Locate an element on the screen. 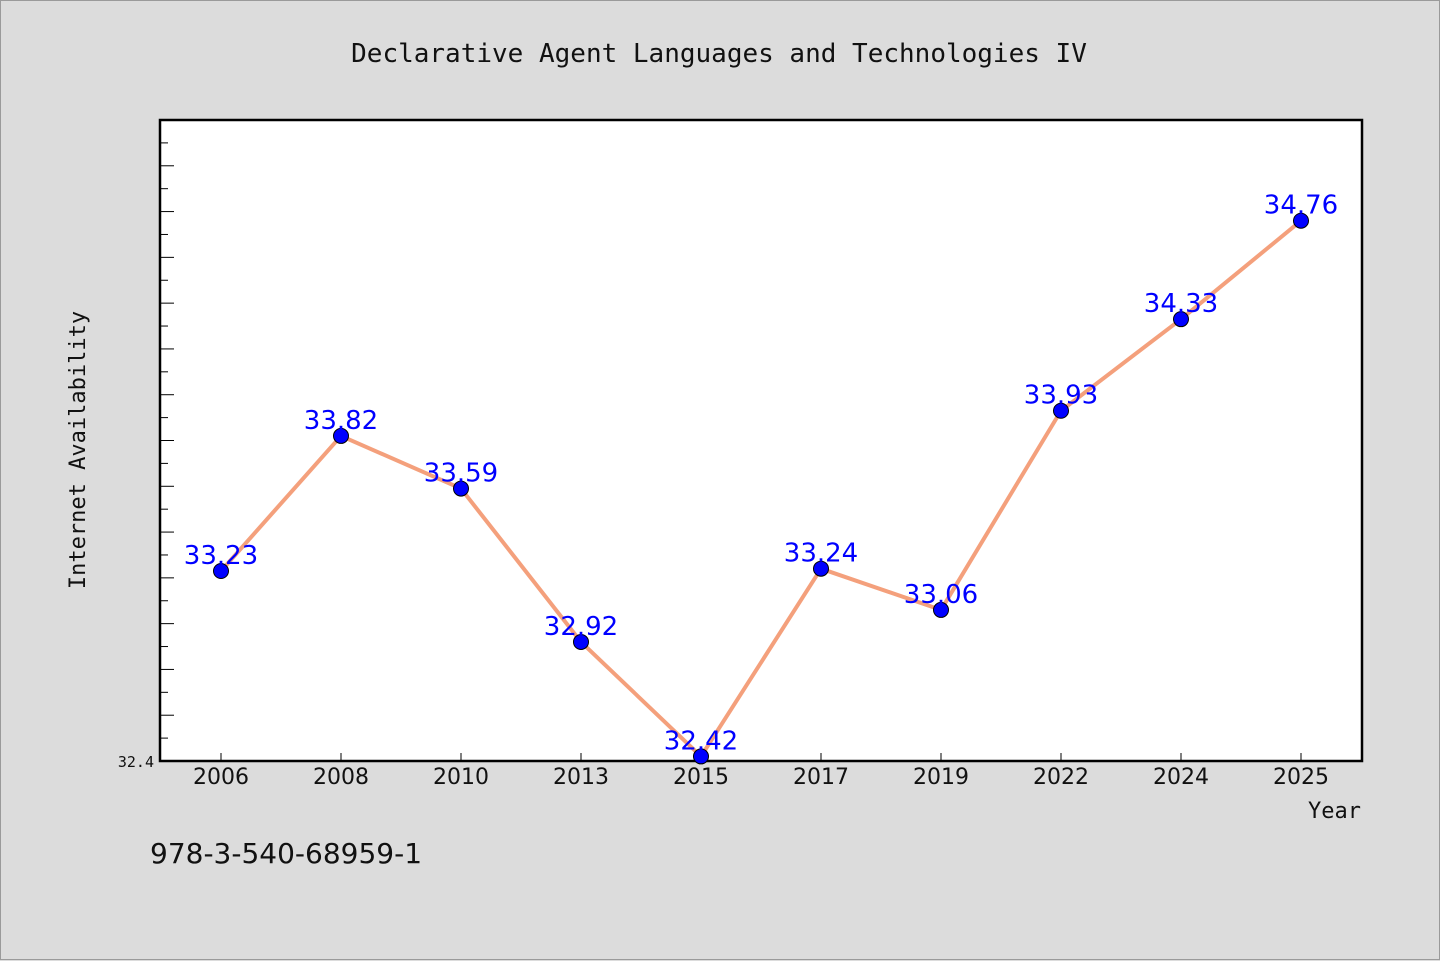 This screenshot has height=961, width=1440. y-tick-label: 32.4 is located at coordinates (136, 762).